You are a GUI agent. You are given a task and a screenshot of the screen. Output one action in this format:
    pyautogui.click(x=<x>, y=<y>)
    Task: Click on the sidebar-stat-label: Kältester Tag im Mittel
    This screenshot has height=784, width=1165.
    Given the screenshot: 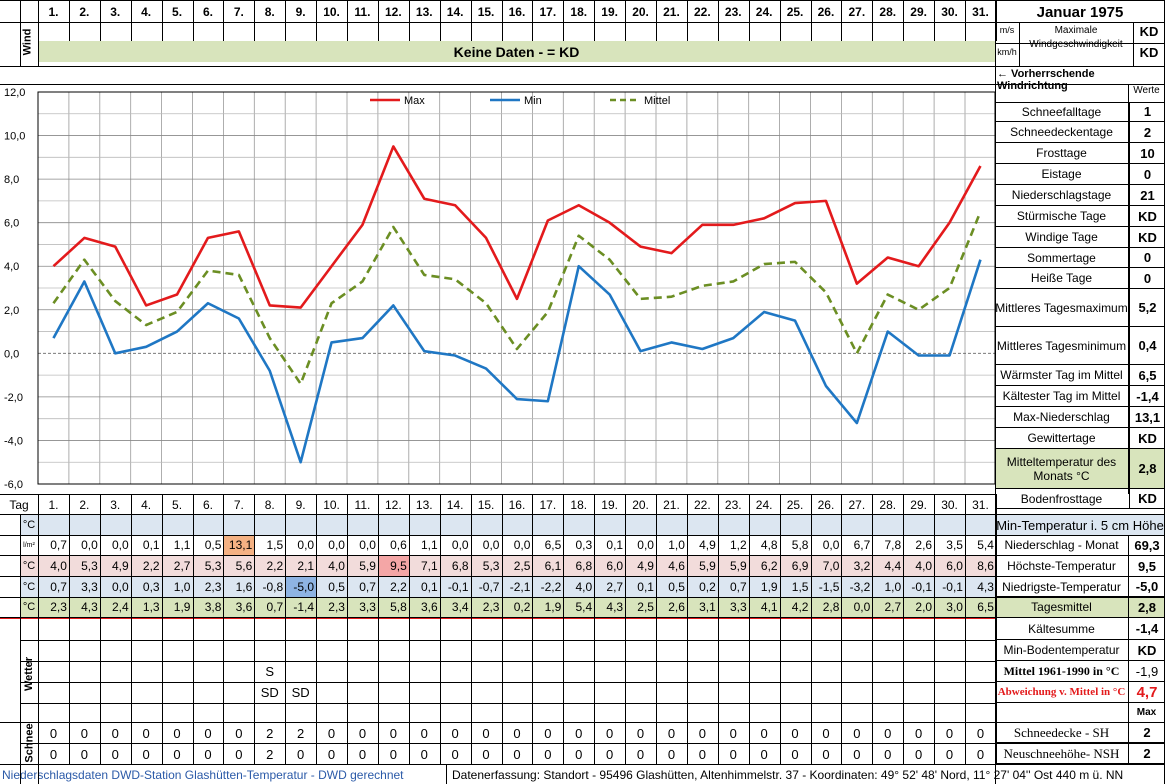 What is the action you would take?
    pyautogui.click(x=1061, y=396)
    